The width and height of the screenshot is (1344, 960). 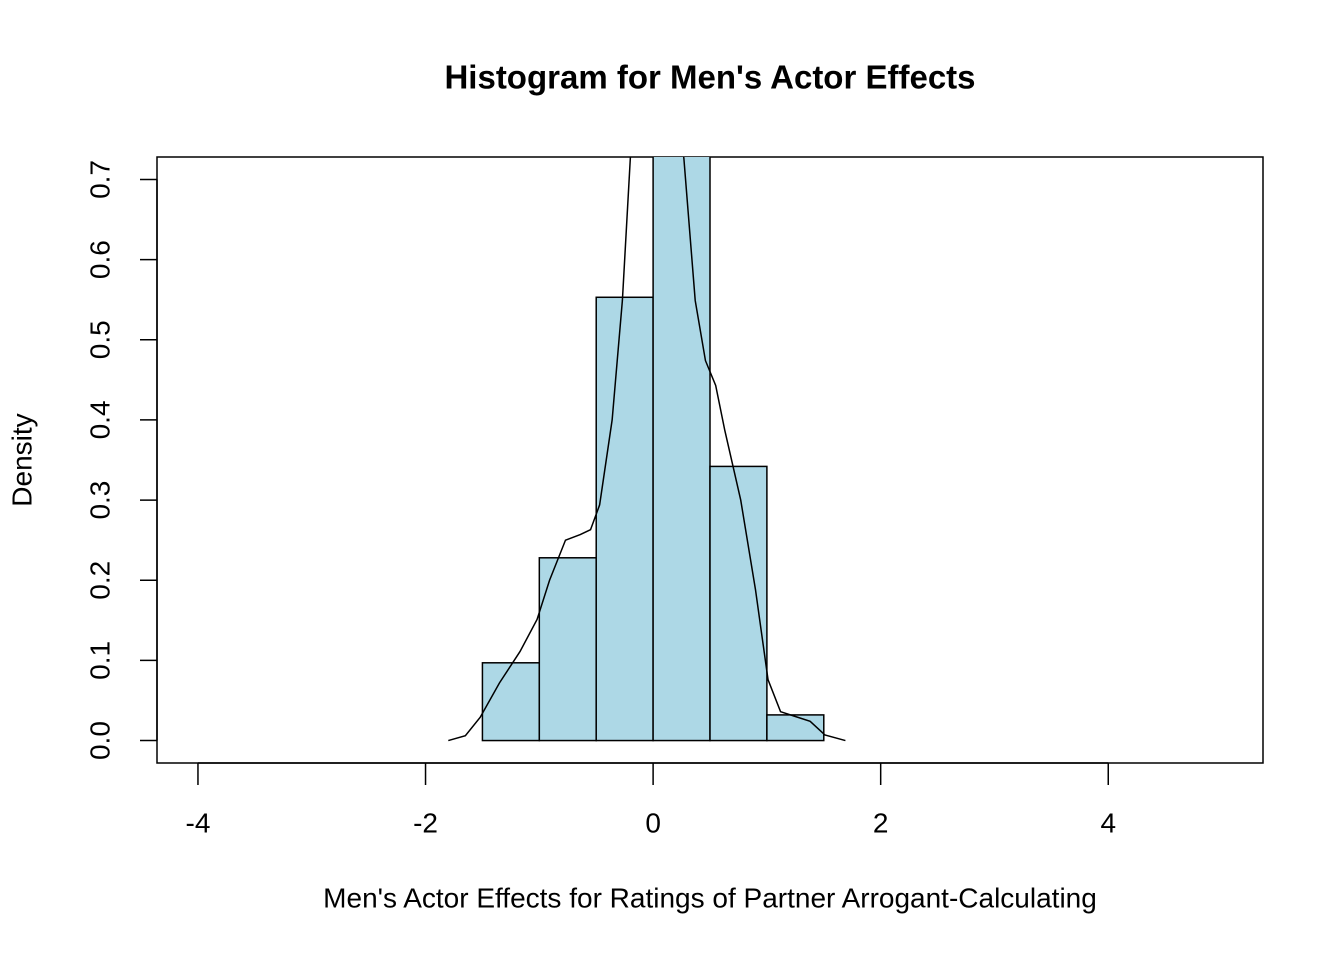 I want to click on y-tick-label: 0.3, so click(x=99, y=500).